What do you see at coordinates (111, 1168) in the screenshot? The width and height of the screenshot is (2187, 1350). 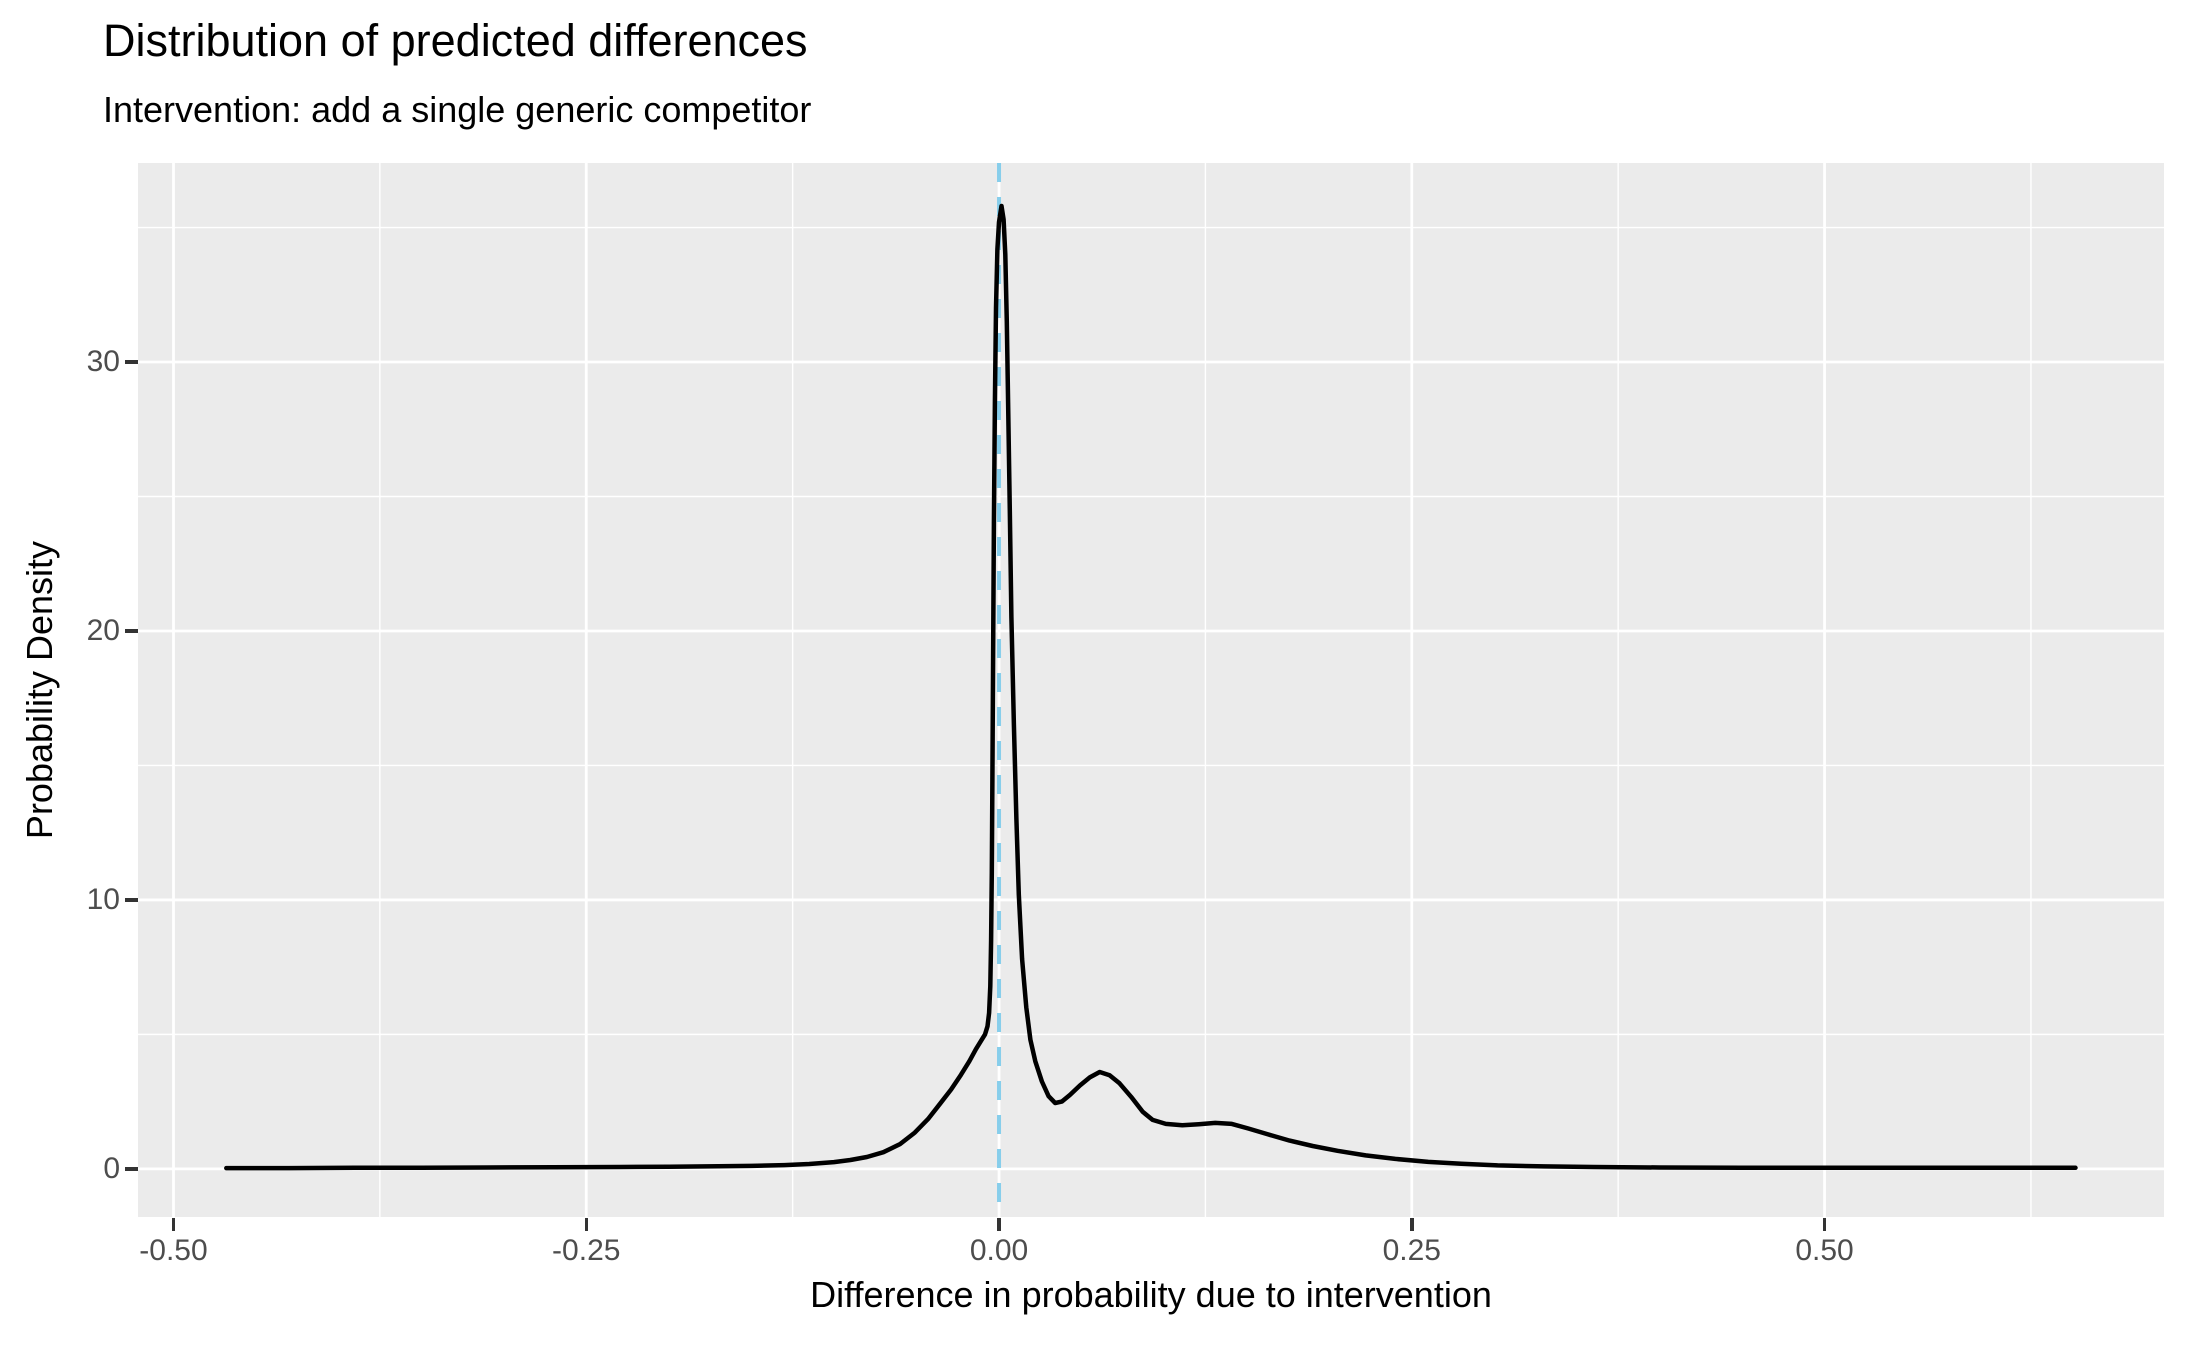 I see `y-tick-label: 0` at bounding box center [111, 1168].